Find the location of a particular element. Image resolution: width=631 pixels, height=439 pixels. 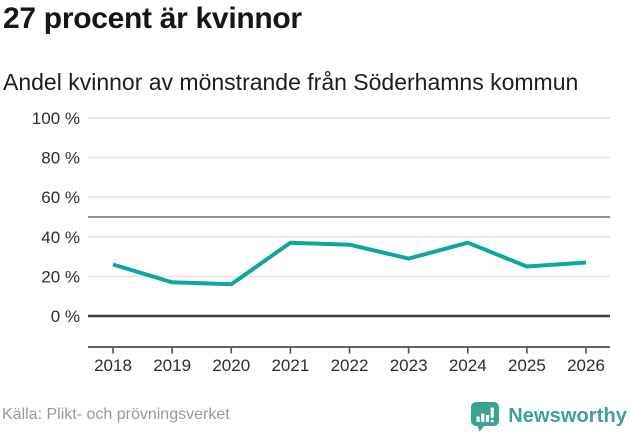

newsworthy-brand-link: Newsworthy is located at coordinates (548, 416).